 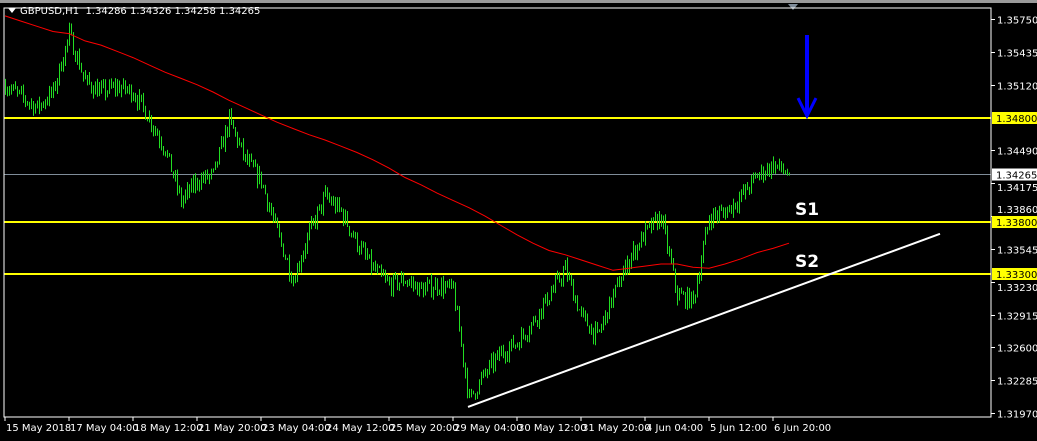 I want to click on y-tick-label: 1.32600, so click(x=1017, y=349).